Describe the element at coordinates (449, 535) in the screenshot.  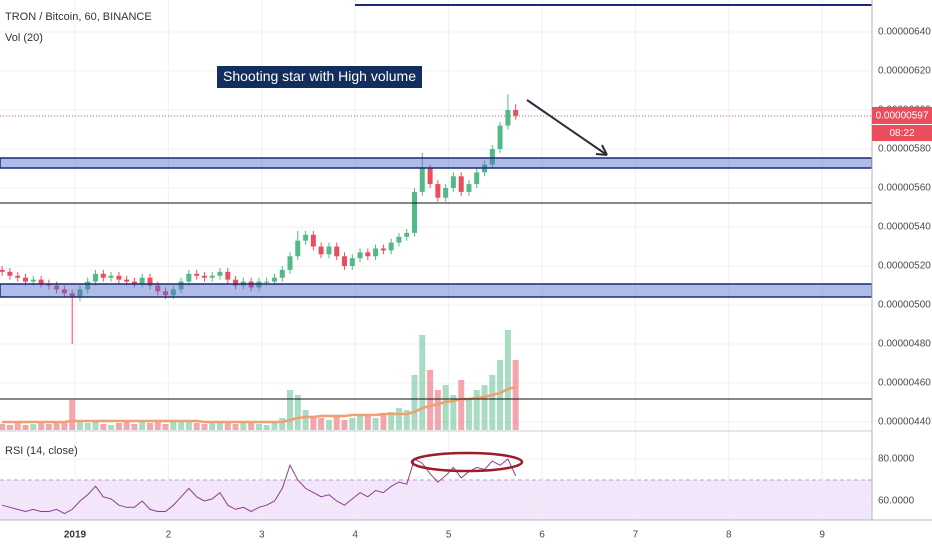
I see `x-tick-label: 5` at that location.